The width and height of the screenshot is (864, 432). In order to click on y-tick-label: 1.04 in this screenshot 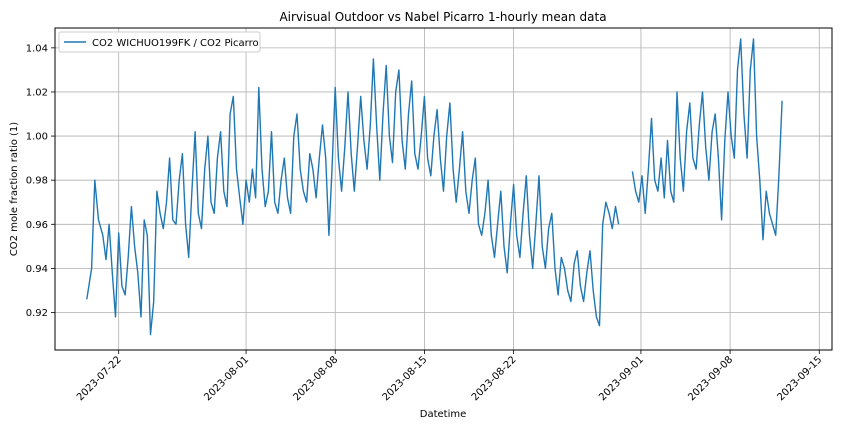, I will do `click(37, 48)`.